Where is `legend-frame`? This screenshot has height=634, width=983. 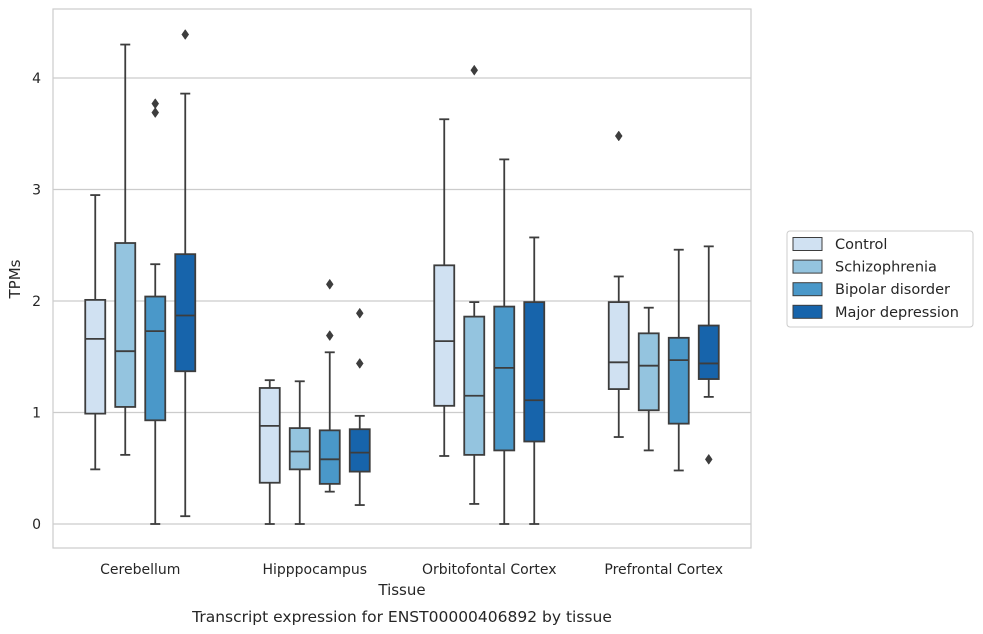
legend-frame is located at coordinates (880, 279).